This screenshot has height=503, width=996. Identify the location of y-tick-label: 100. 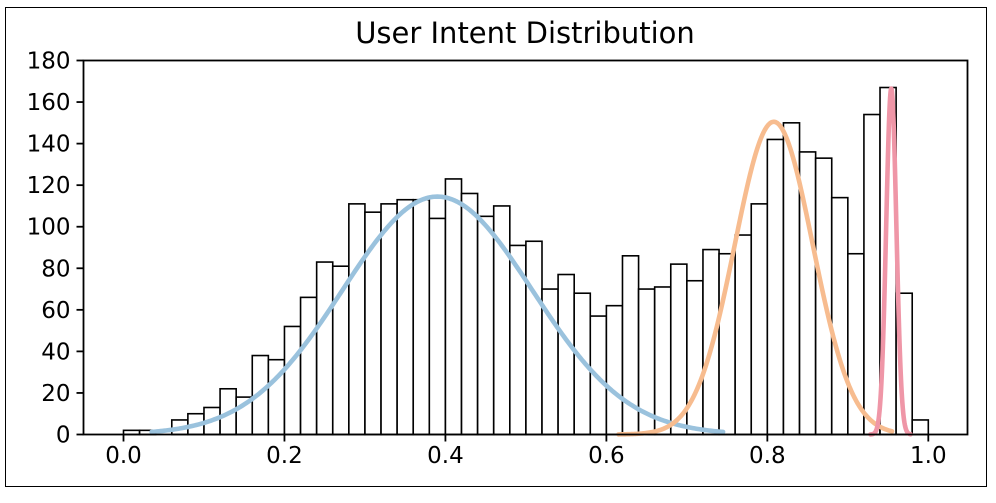
(49, 228).